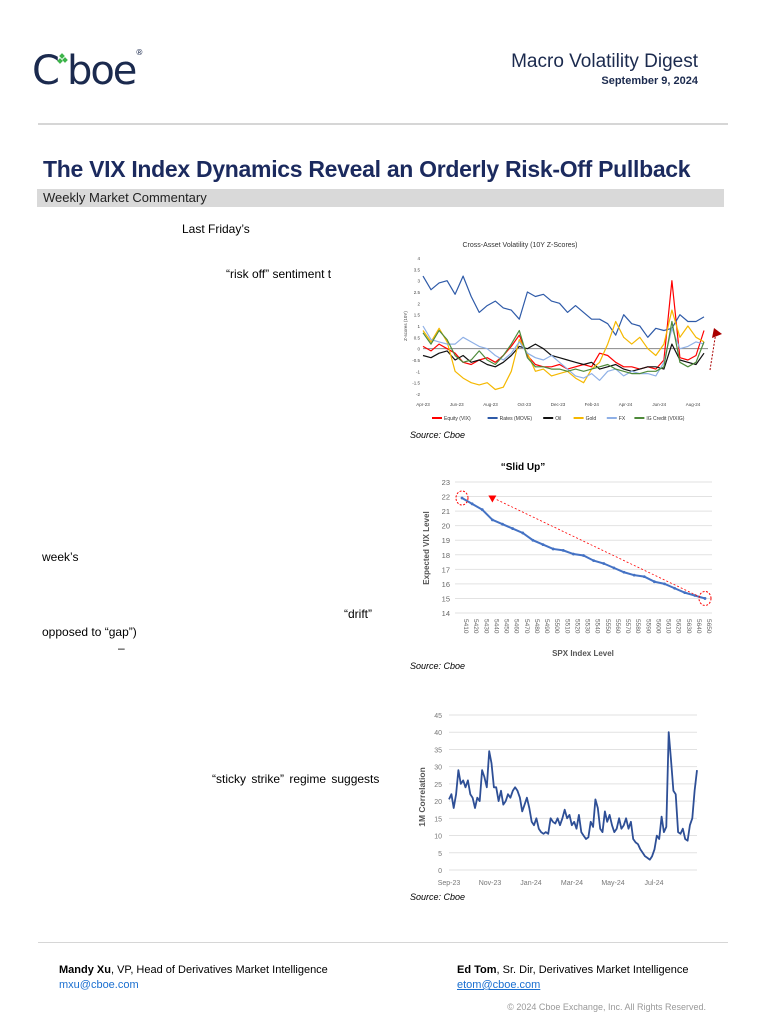 This screenshot has height=1024, width=768. I want to click on chart1-y-tick: -1, so click(418, 371).